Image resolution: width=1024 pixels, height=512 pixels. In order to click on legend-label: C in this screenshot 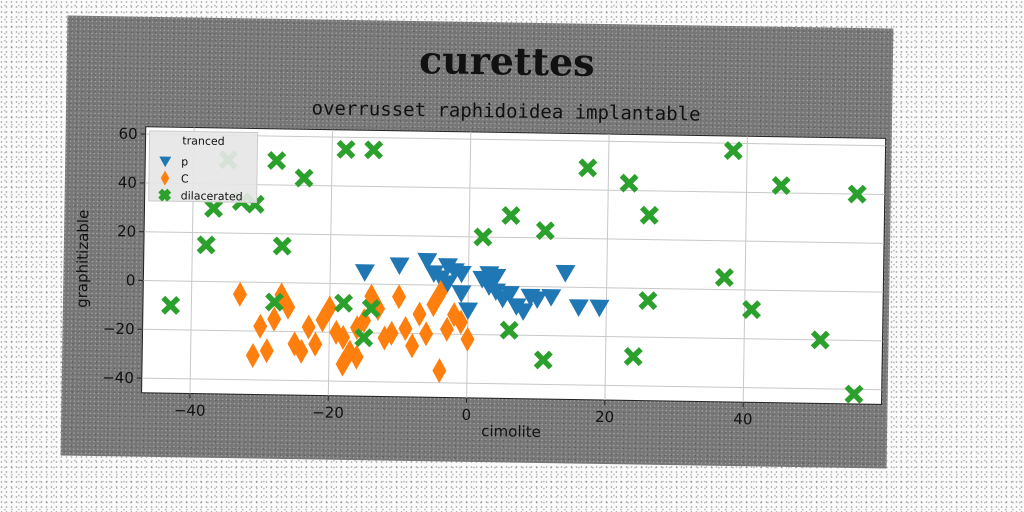, I will do `click(185, 178)`.